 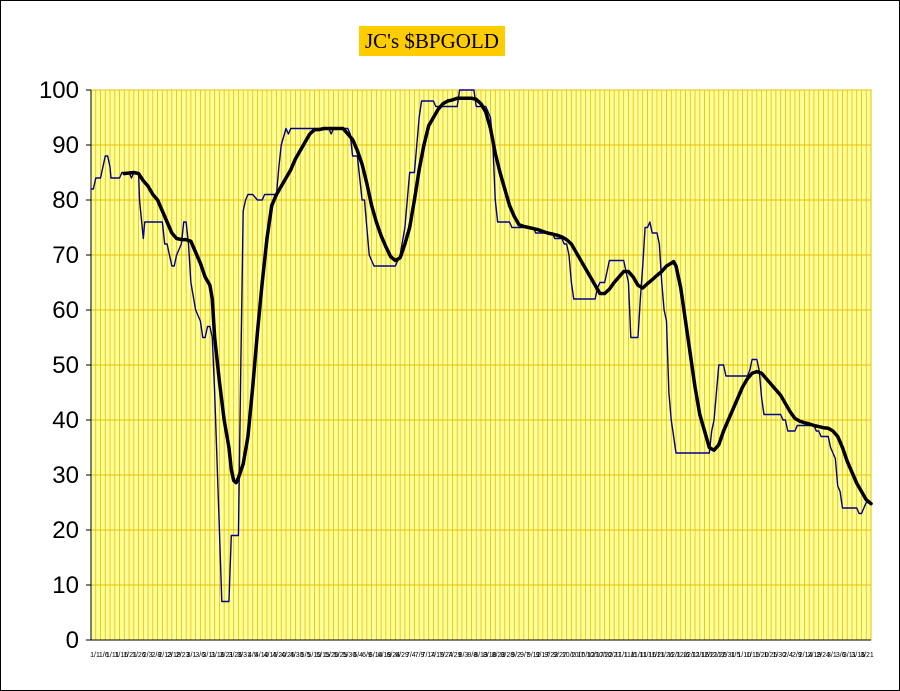 I want to click on x-tick-label: 4/5, so click(x=253, y=655).